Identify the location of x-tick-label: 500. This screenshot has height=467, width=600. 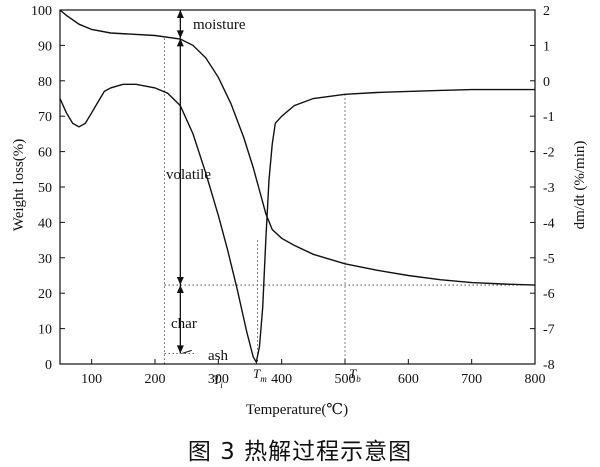
(345, 379).